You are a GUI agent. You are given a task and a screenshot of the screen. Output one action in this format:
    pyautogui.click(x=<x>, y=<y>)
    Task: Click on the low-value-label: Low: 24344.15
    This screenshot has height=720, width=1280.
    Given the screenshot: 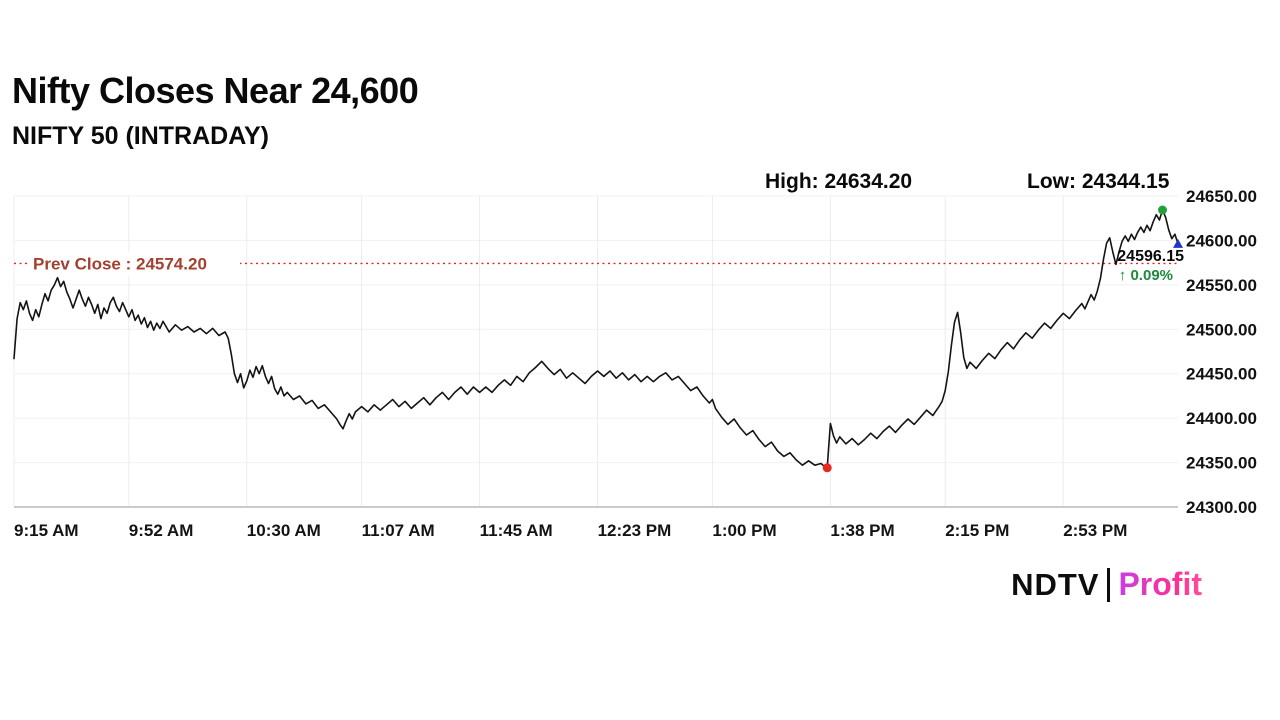 What is the action you would take?
    pyautogui.click(x=1098, y=181)
    